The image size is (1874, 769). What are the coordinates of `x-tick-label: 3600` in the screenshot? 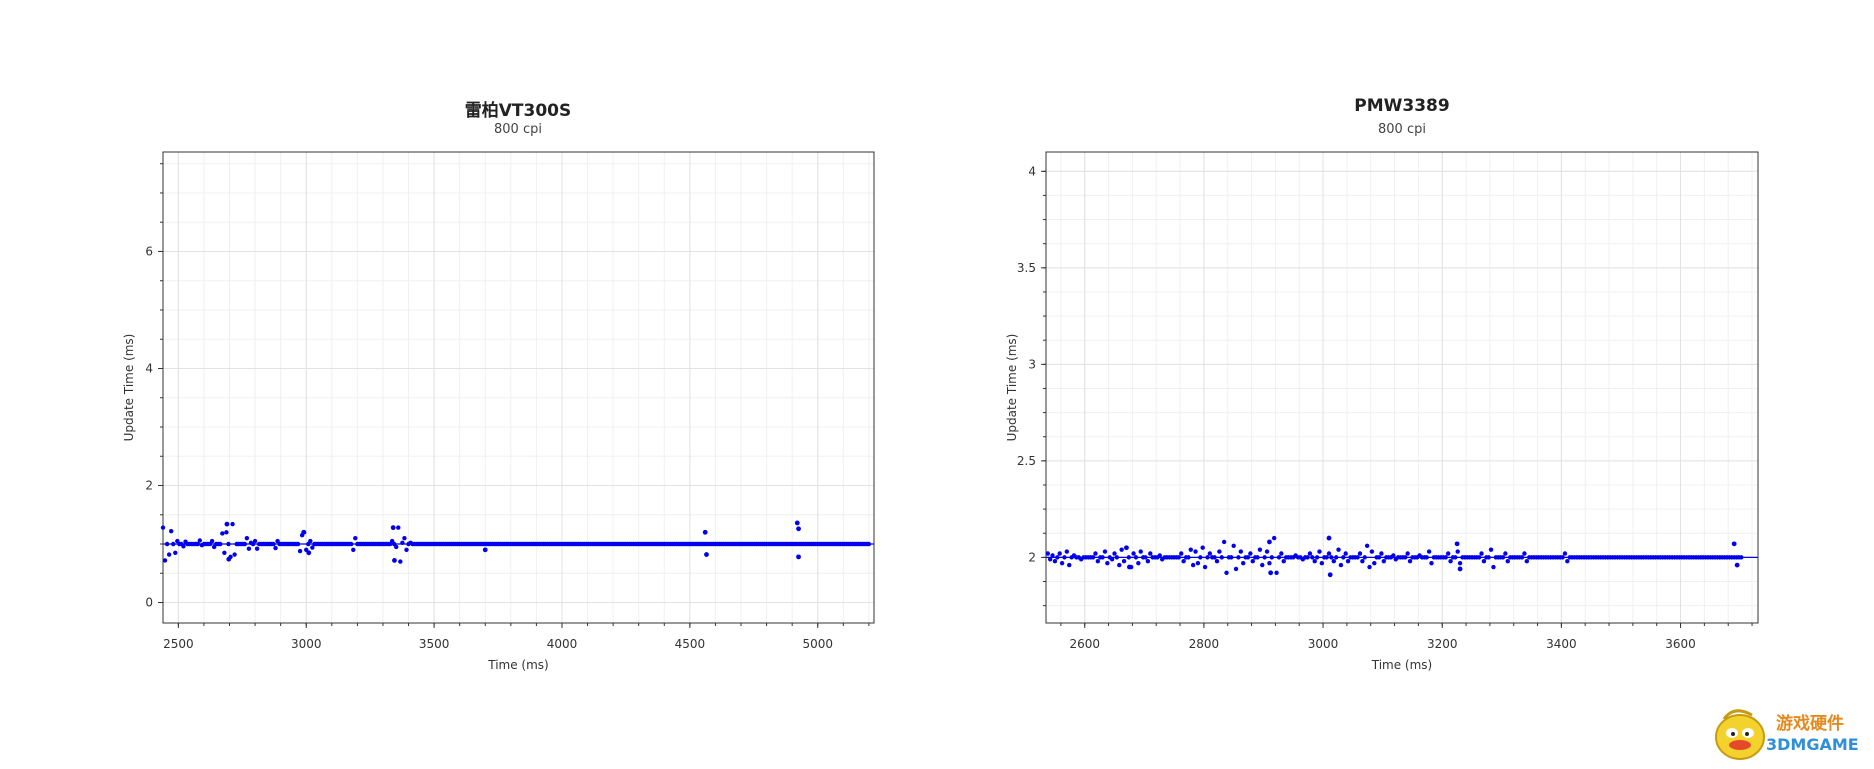 It's located at (1680, 644).